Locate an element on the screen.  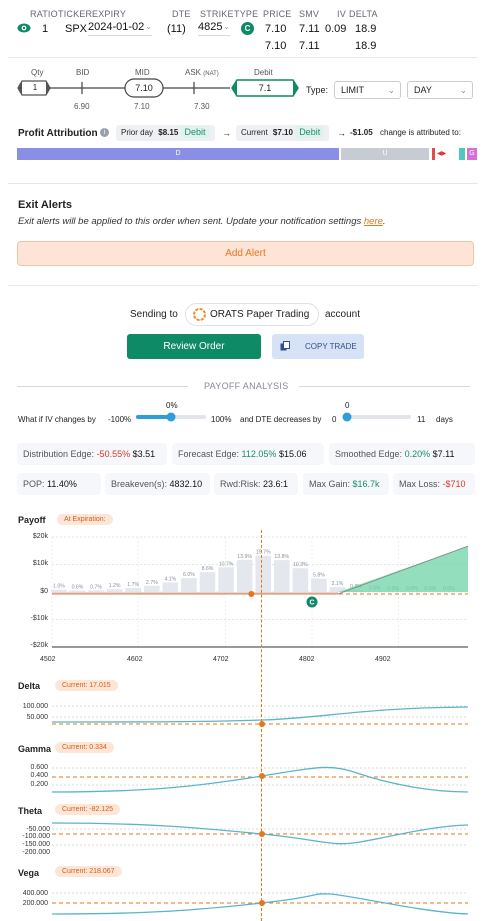
expiry-select: 2024-01-02 ⌄ is located at coordinates (120, 28).